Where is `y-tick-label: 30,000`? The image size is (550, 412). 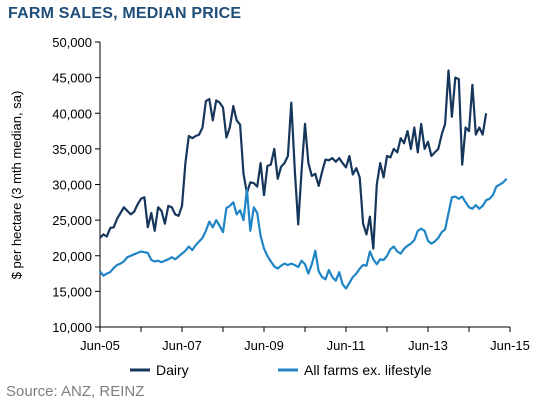
y-tick-label: 30,000 is located at coordinates (72, 185).